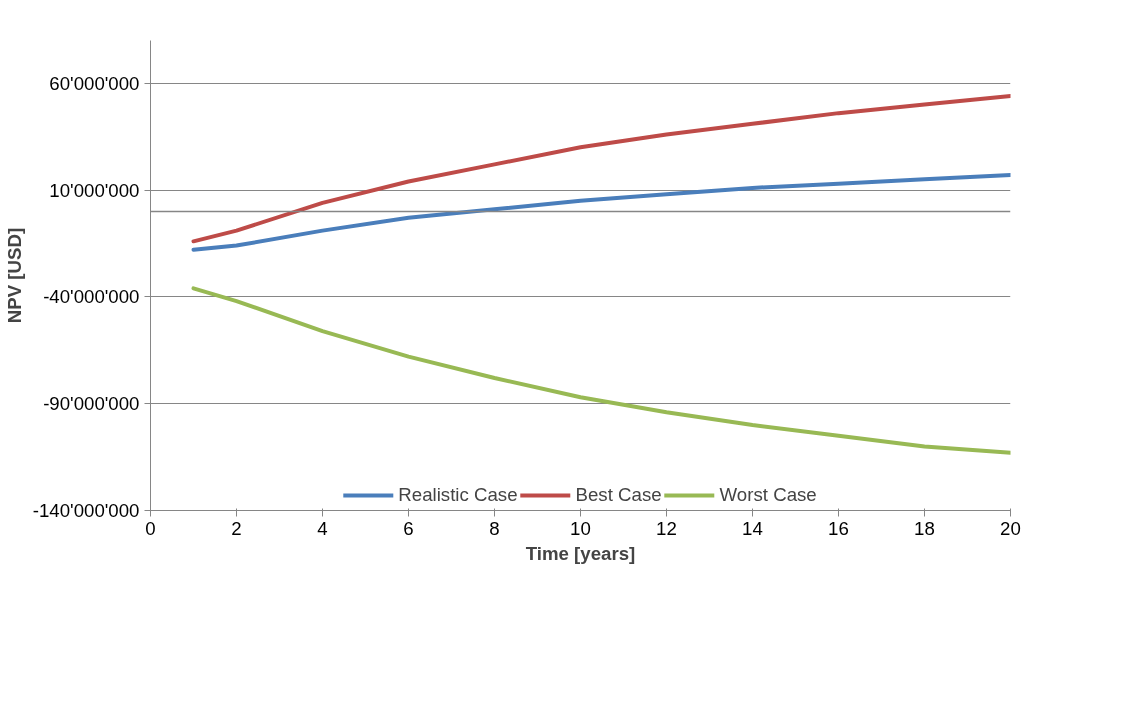 This screenshot has width=1133, height=713. What do you see at coordinates (91, 404) in the screenshot?
I see `y-tick-label: -90'000'000` at bounding box center [91, 404].